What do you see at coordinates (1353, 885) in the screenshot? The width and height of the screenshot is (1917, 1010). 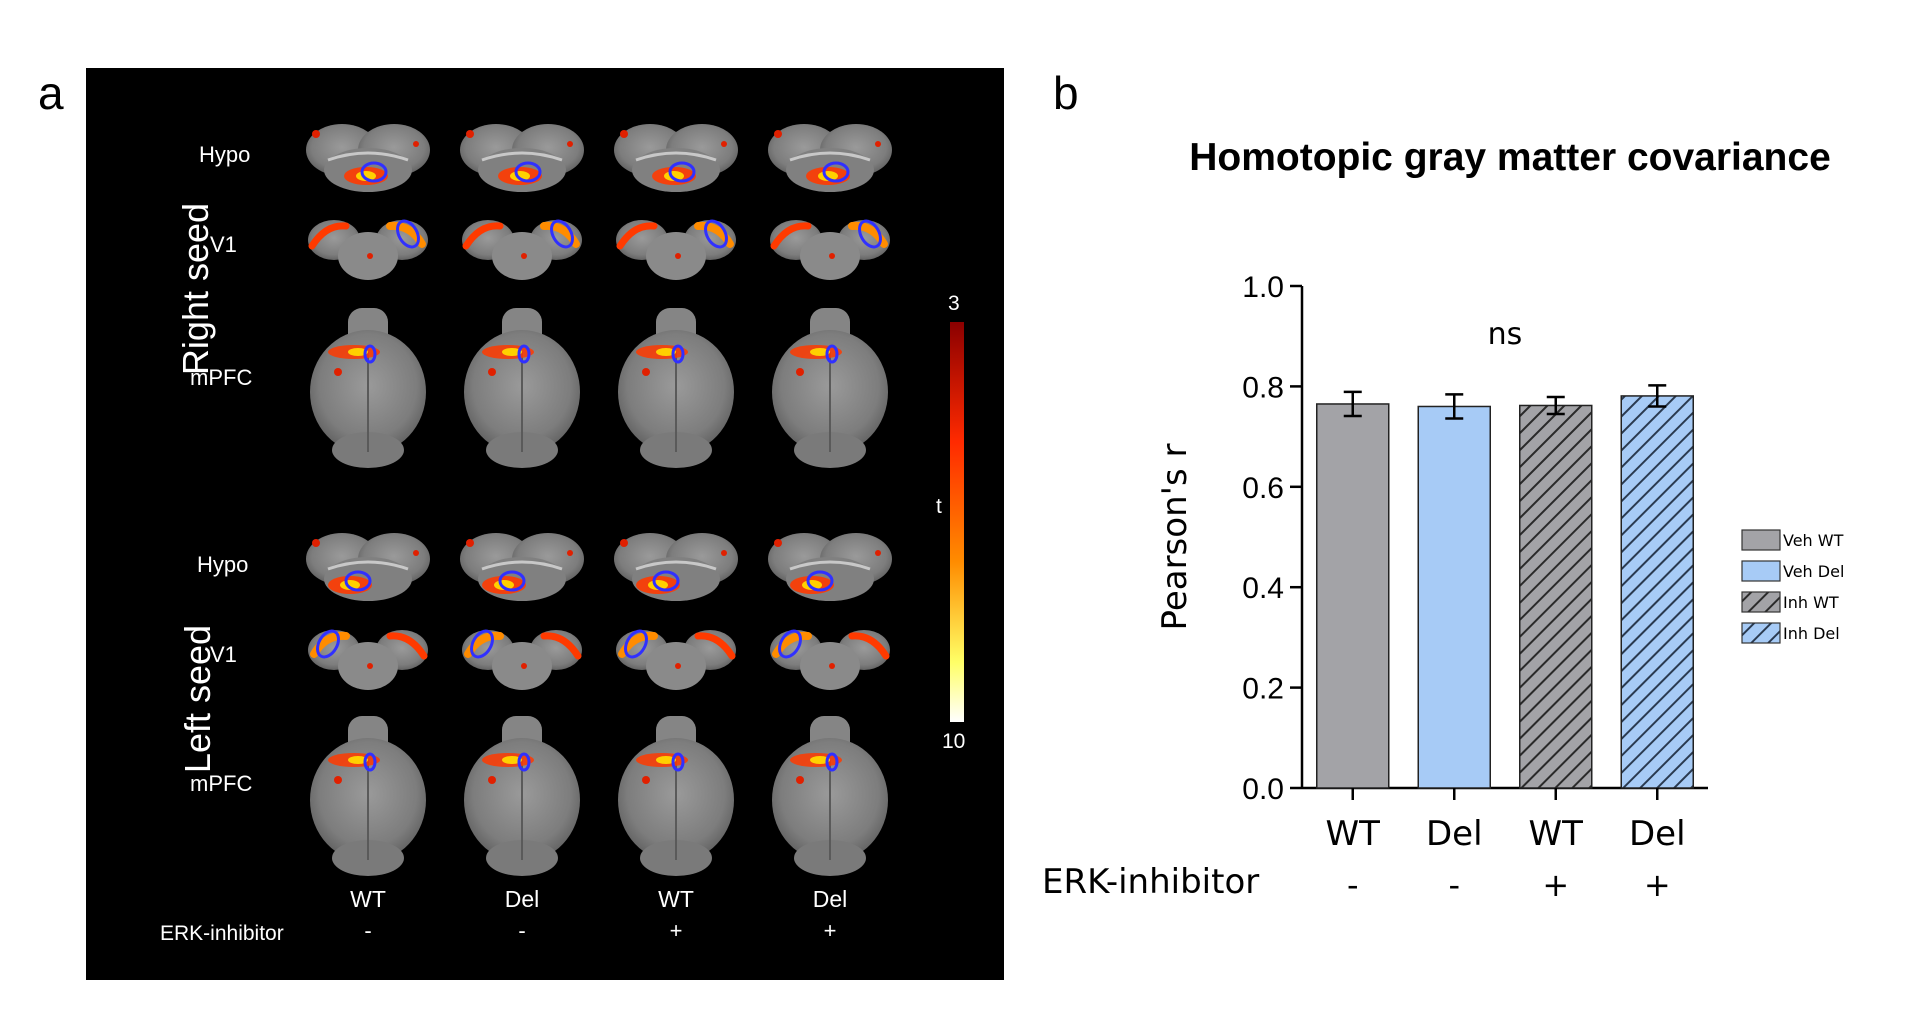 I see `inhibitor-sign-1: -` at bounding box center [1353, 885].